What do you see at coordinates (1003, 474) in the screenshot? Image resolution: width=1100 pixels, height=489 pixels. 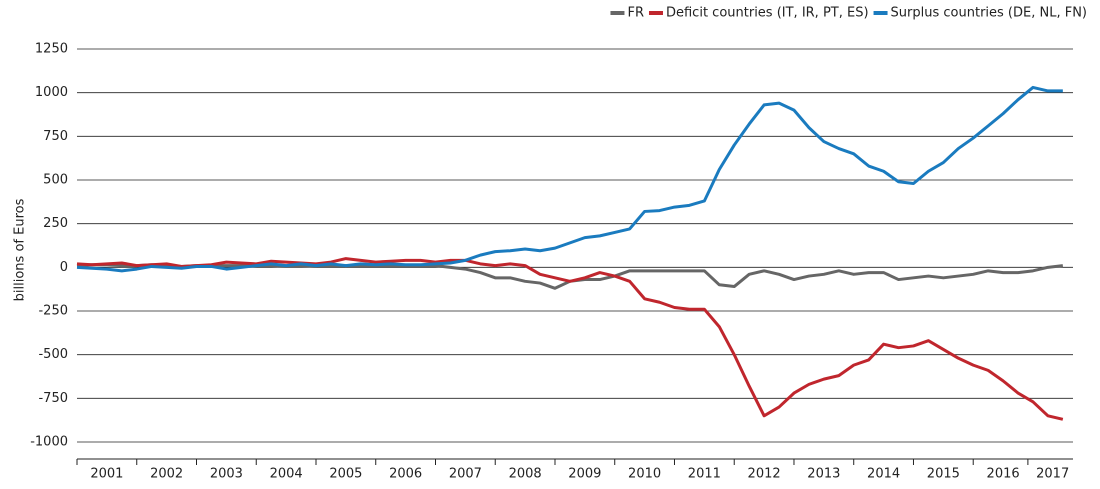 I see `x-tick-label: 2016` at bounding box center [1003, 474].